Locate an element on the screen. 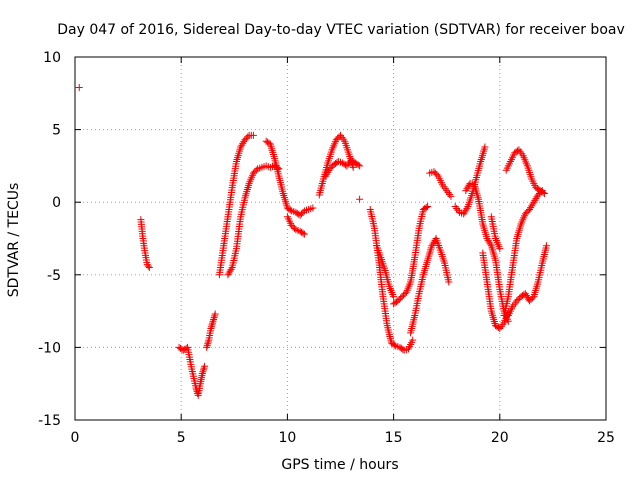  series-s14 is located at coordinates (430, 286).